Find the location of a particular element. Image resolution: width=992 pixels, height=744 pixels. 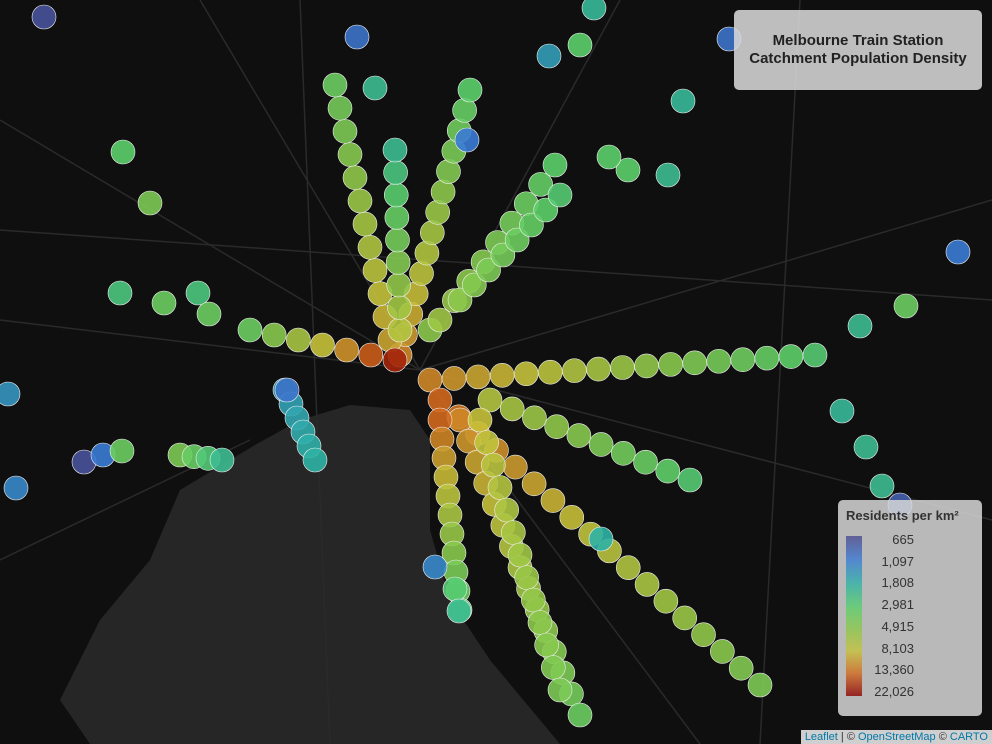

attribution-link: CARTO is located at coordinates (968, 737).